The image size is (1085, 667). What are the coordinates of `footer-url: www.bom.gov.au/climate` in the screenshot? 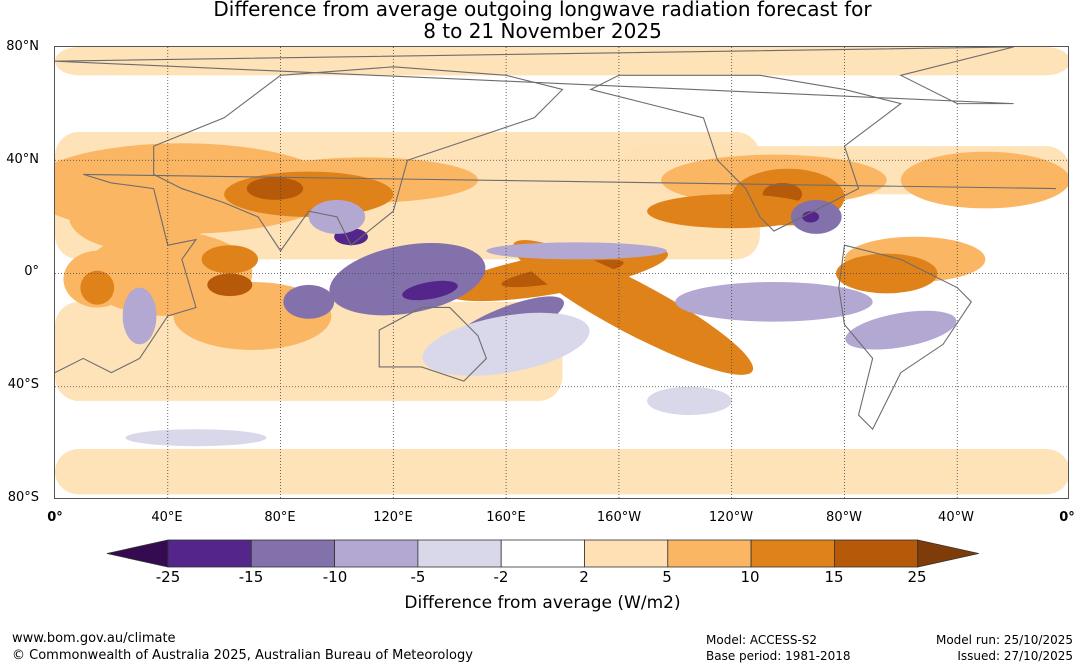 It's located at (94, 638).